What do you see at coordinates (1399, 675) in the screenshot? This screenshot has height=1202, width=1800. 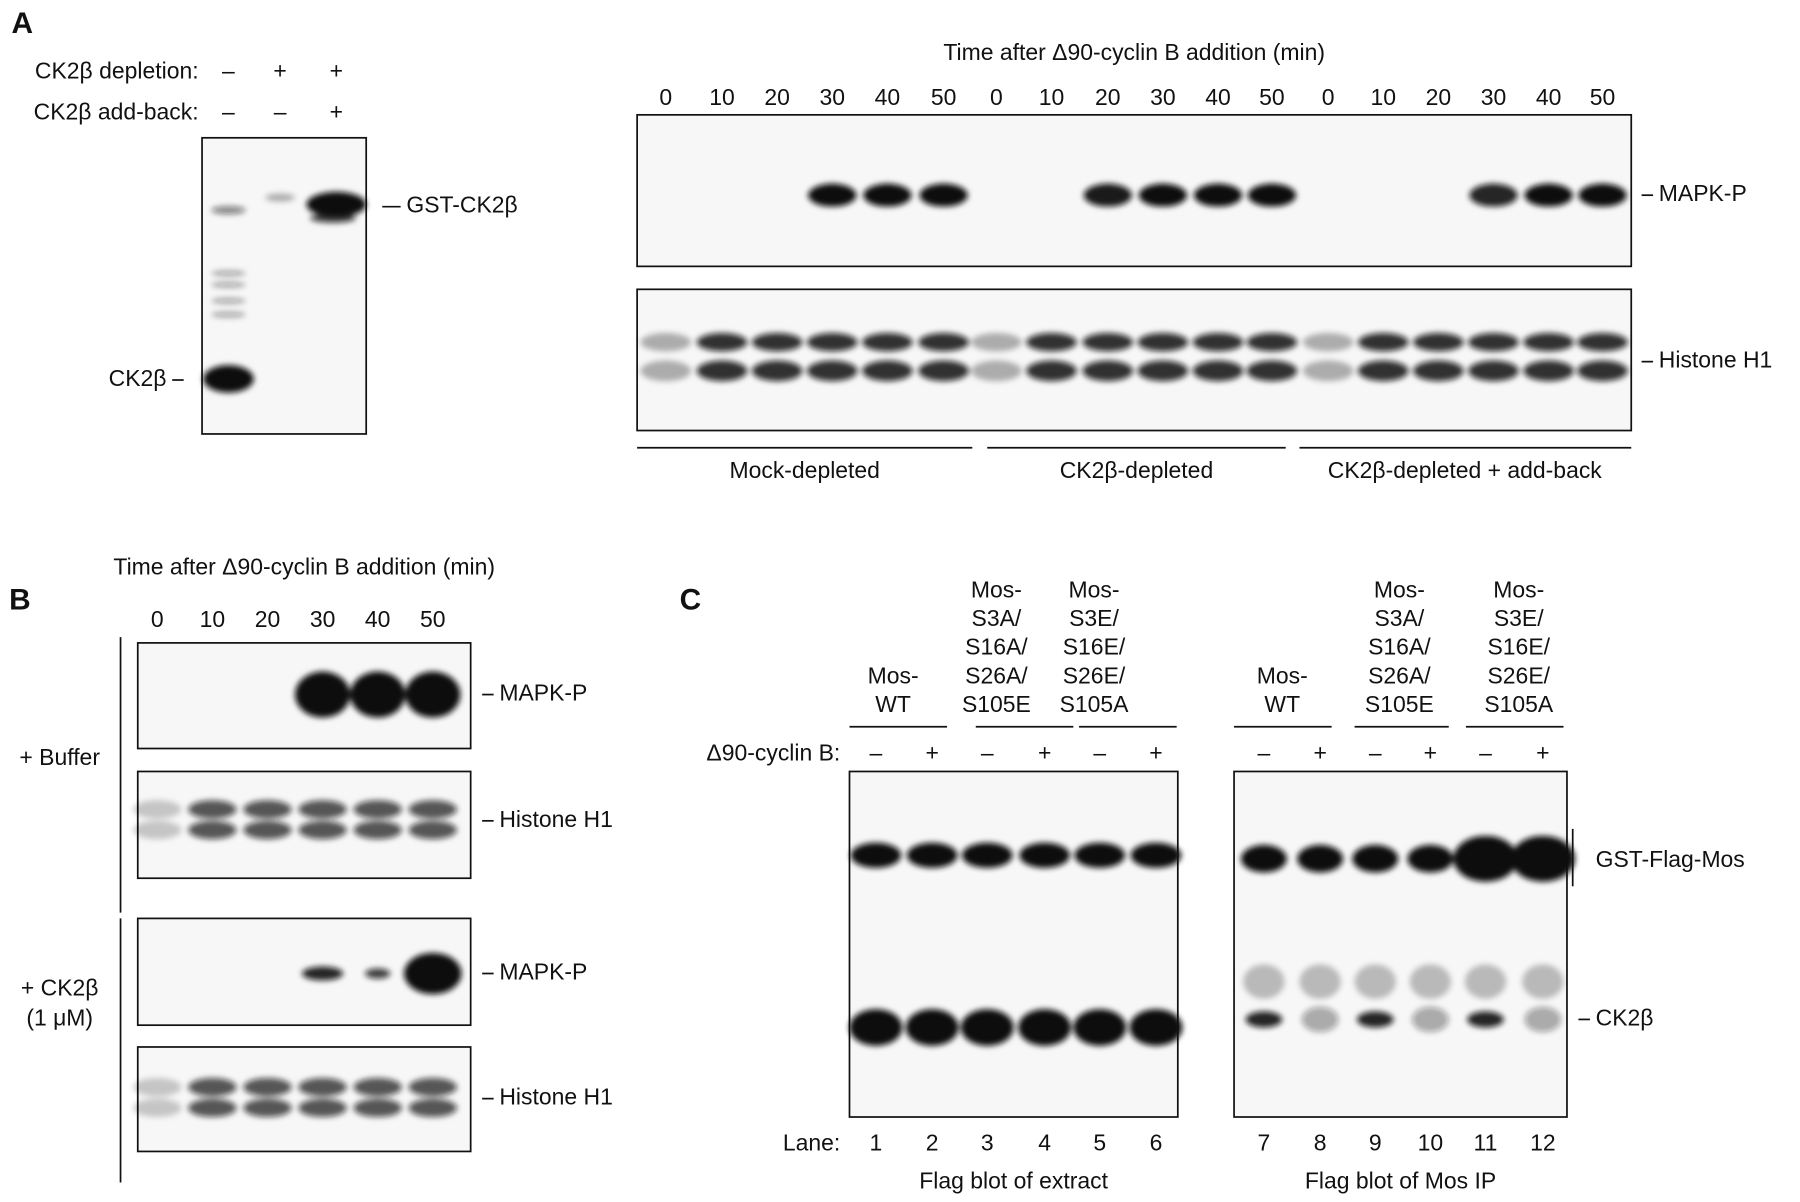 I see `construct-label: S26A/` at bounding box center [1399, 675].